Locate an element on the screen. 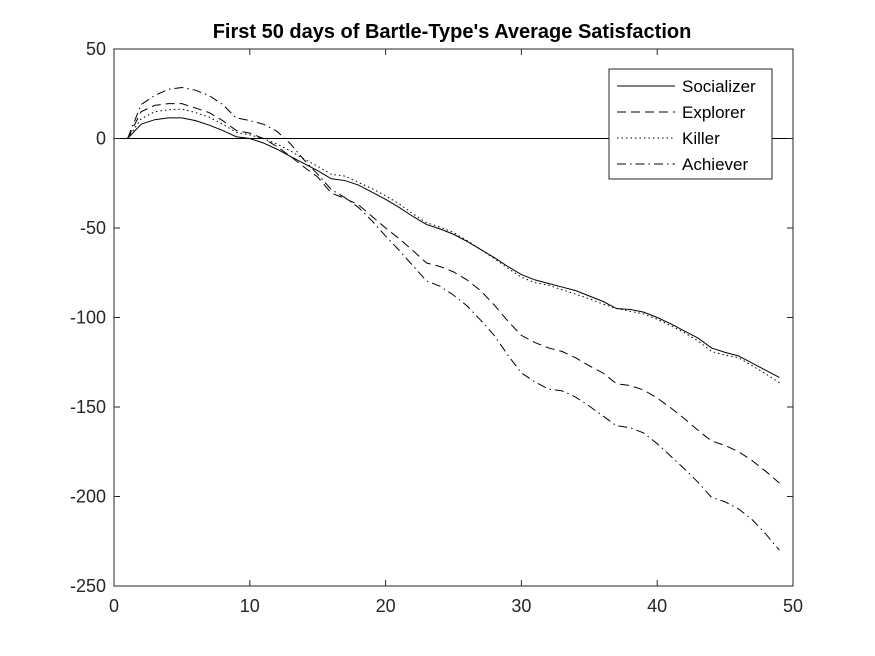 The height and width of the screenshot is (656, 875). y-tick-label: -200 is located at coordinates (88, 497).